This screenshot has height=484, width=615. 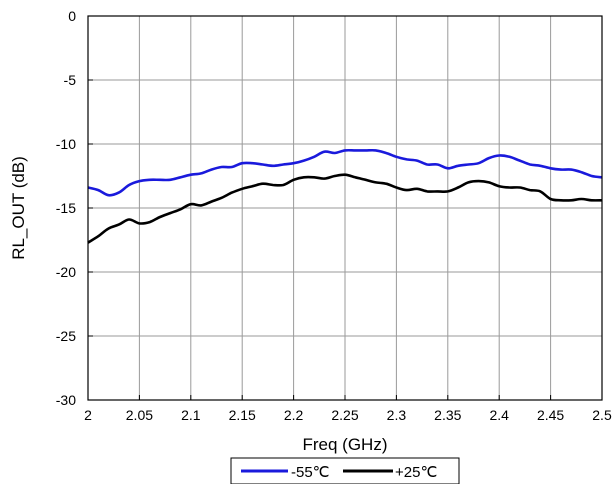 I want to click on y-tick-label: -30, so click(x=66, y=400).